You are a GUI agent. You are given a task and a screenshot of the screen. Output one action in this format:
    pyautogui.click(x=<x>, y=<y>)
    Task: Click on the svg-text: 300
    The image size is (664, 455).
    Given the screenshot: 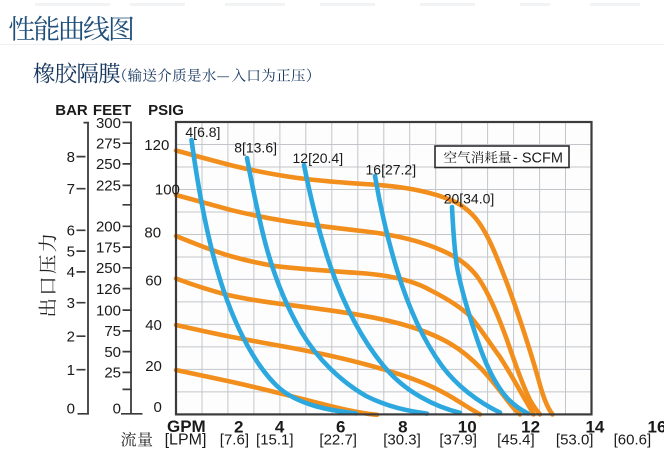 What is the action you would take?
    pyautogui.click(x=108, y=123)
    